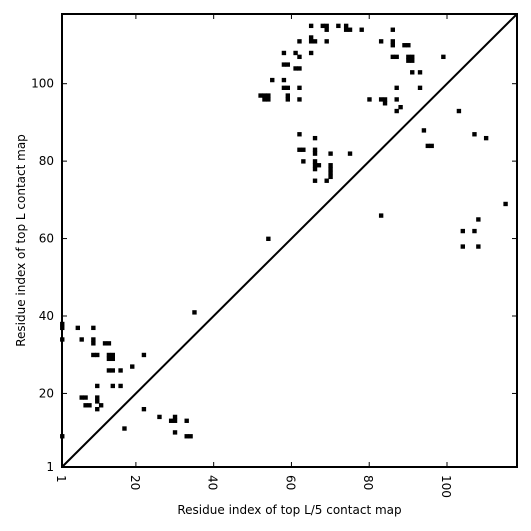 This screenshot has height=531, width=531. What do you see at coordinates (46, 239) in the screenshot?
I see `y-tick-label: 60` at bounding box center [46, 239].